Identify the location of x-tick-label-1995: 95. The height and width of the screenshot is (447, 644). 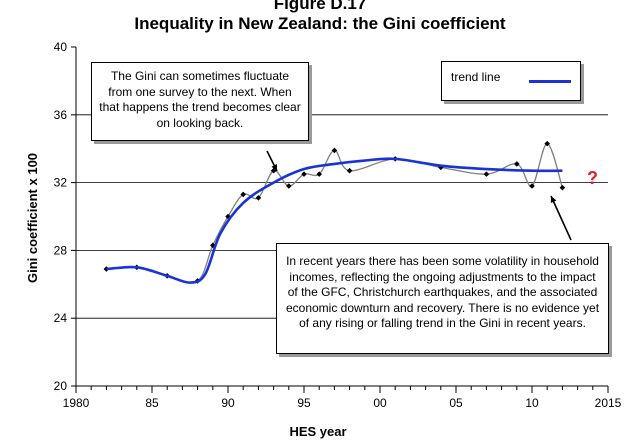
(304, 403).